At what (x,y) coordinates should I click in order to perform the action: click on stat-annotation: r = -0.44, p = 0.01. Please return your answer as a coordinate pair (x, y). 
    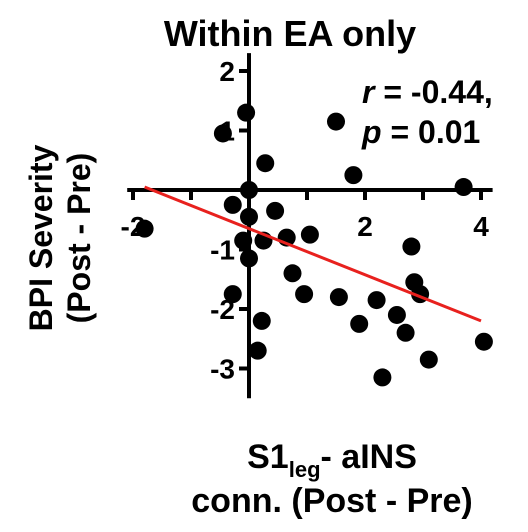
    Looking at the image, I should click on (427, 112).